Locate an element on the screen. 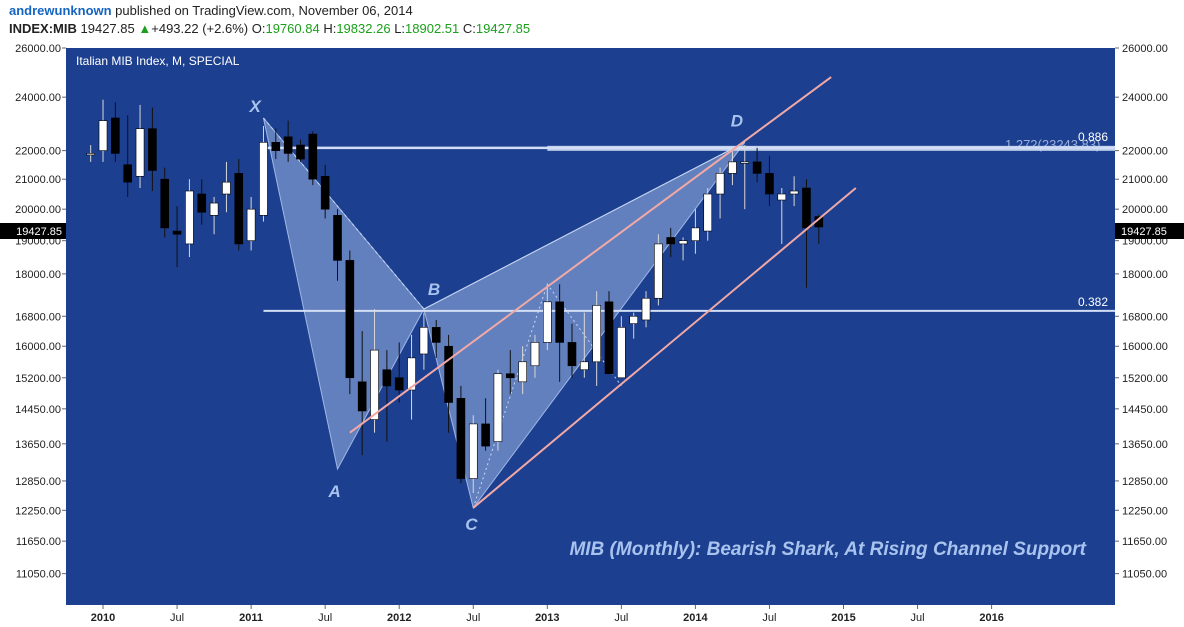 This screenshot has height=627, width=1184. y-tick-label-left: 24000.00 is located at coordinates (38, 98).